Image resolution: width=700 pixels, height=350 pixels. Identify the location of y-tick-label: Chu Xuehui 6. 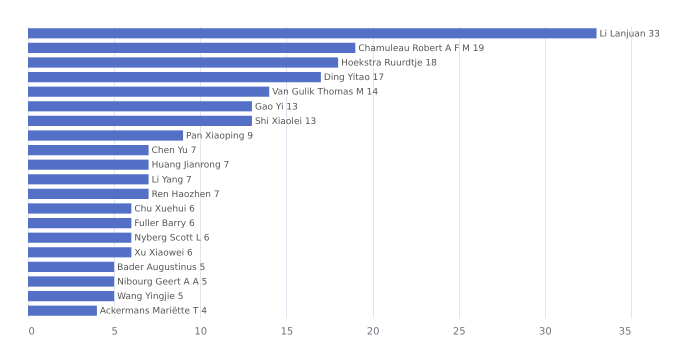
(165, 209).